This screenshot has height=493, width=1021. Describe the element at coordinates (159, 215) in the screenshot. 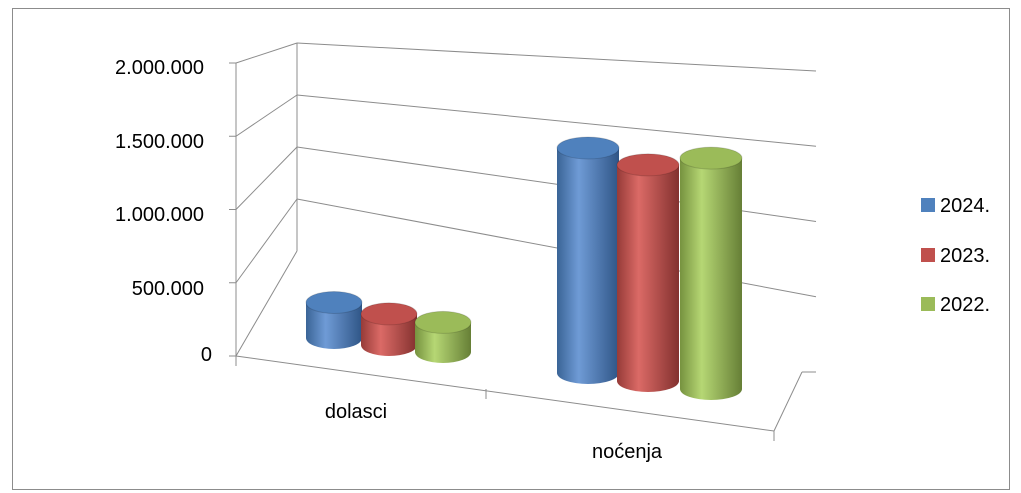

I see `y-tick-label: 1.000.000` at that location.